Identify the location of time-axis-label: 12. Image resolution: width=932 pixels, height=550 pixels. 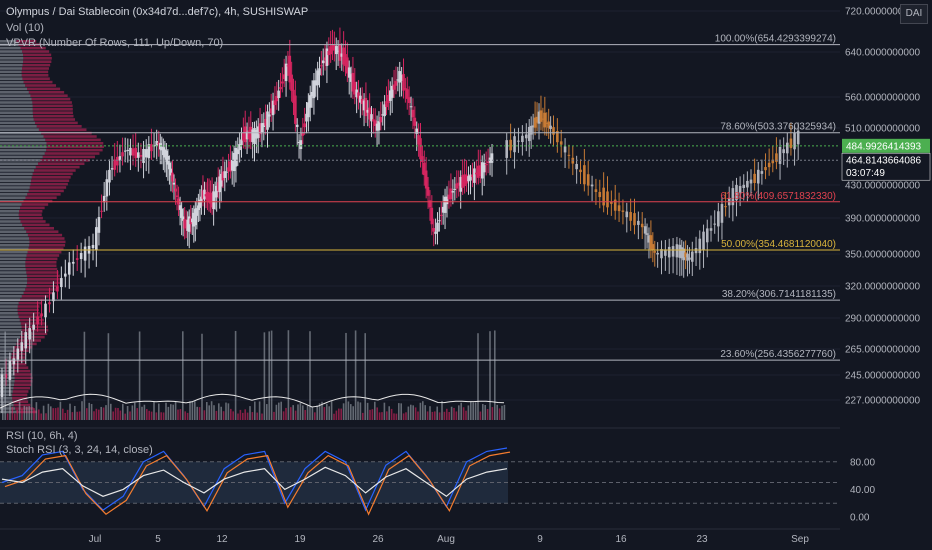
(222, 539).